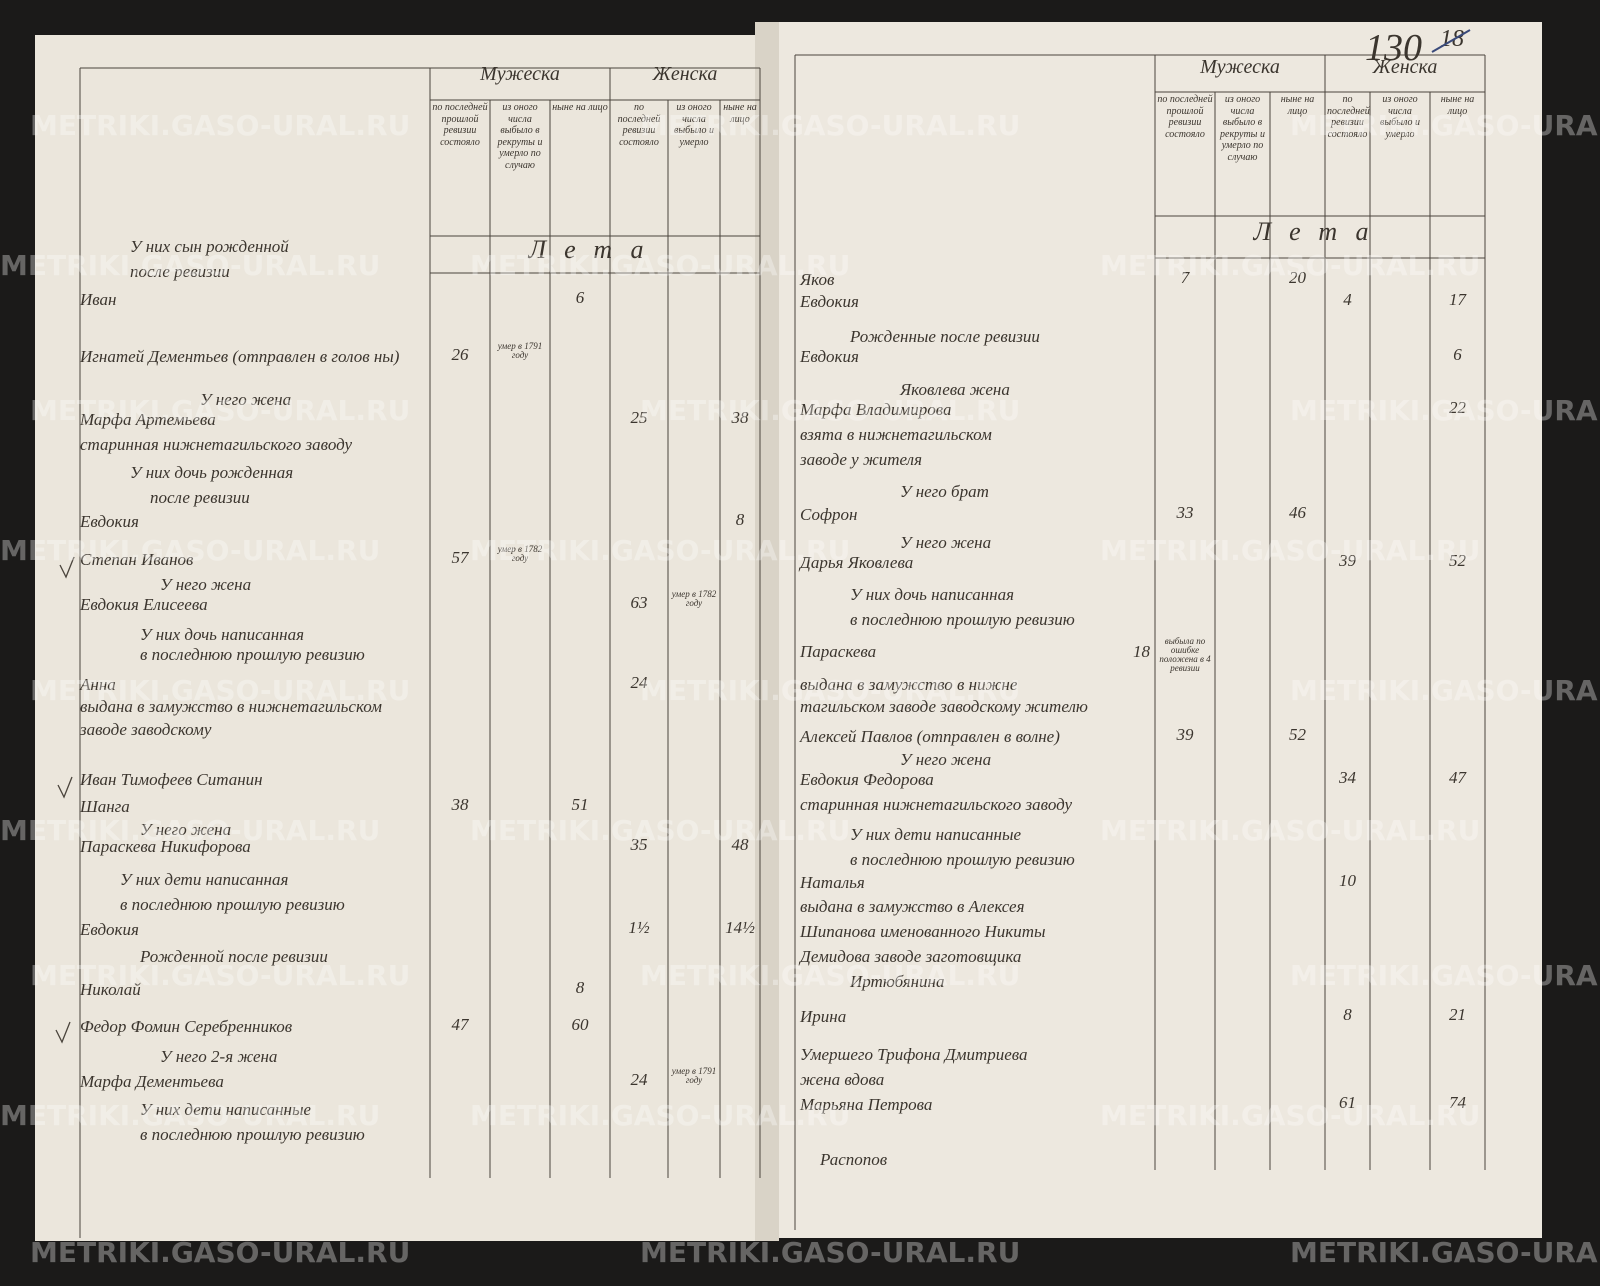 The height and width of the screenshot is (1286, 1600). What do you see at coordinates (460, 1024) in the screenshot?
I see `cell-value-box: 47` at bounding box center [460, 1024].